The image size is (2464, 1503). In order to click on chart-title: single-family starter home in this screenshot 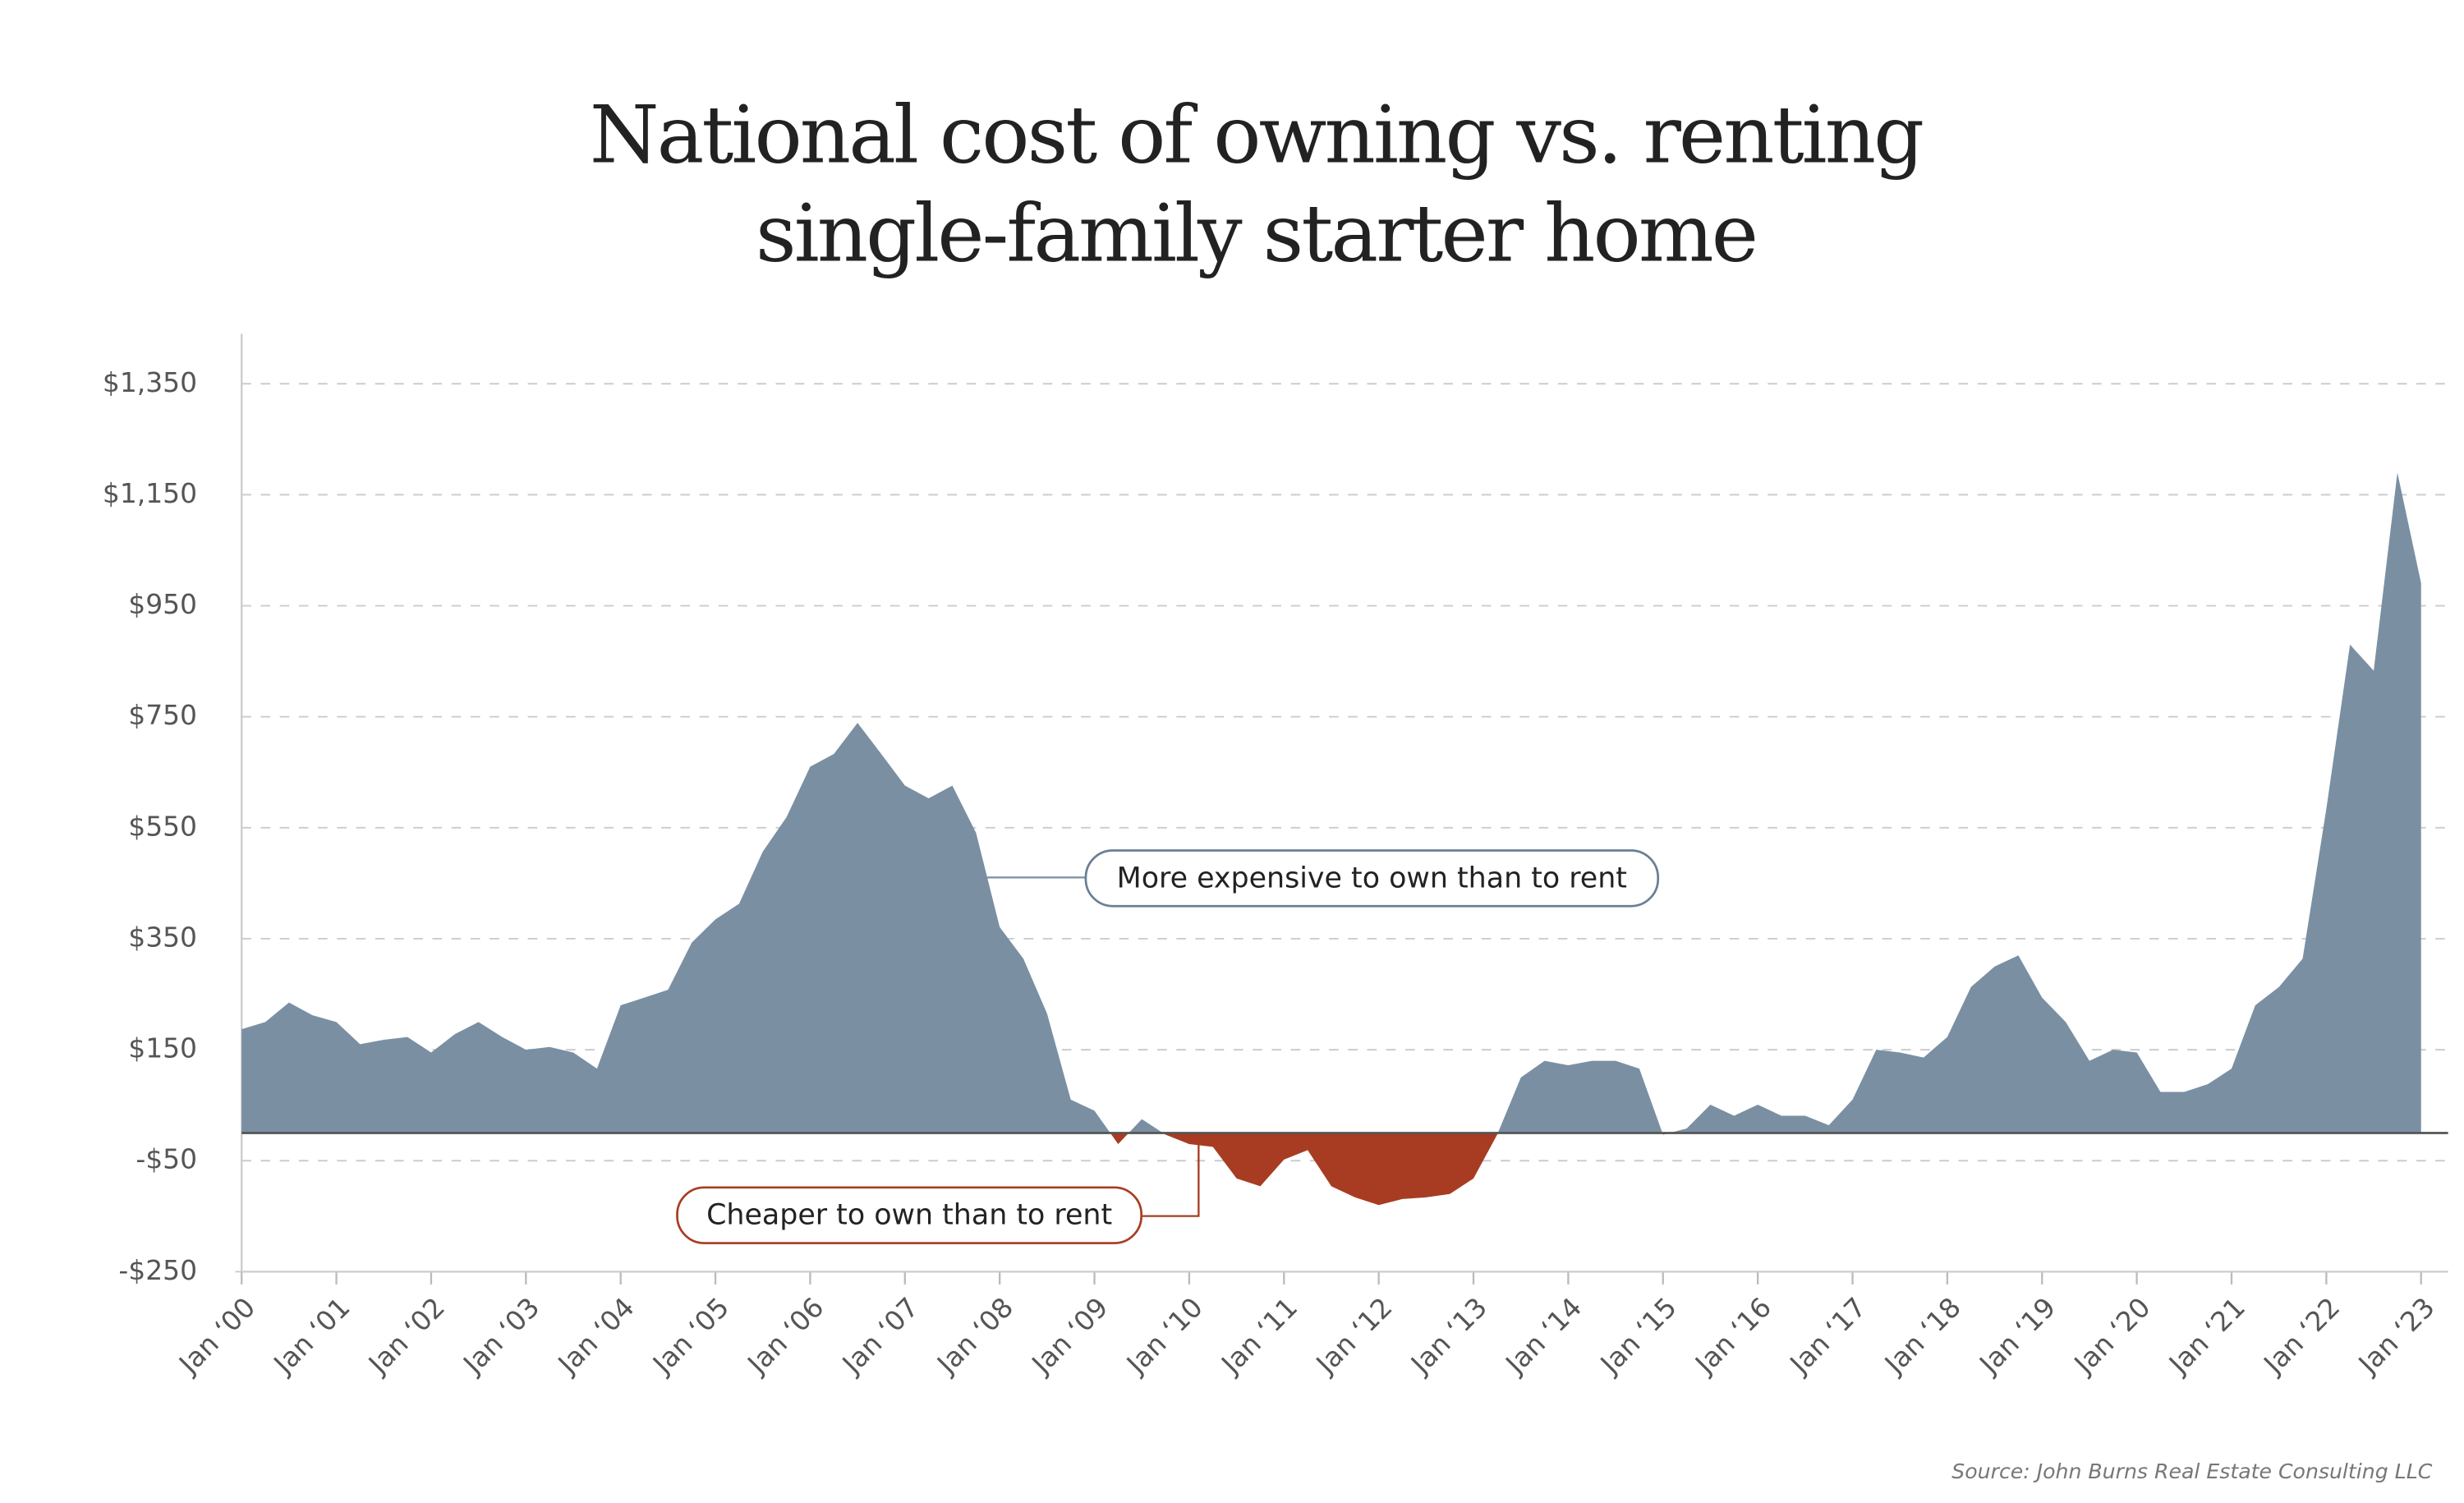, I will do `click(1256, 233)`.